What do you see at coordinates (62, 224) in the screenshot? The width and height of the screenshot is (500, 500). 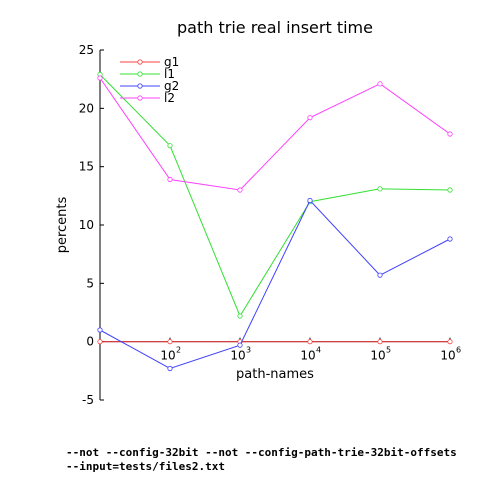 I see `y-axis-label: percents` at bounding box center [62, 224].